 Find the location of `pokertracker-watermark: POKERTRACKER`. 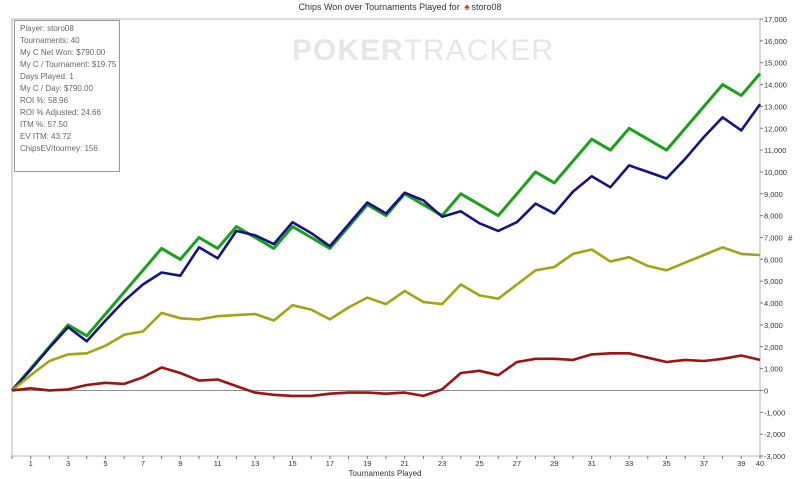

pokertracker-watermark: POKERTRACKER is located at coordinates (423, 51).